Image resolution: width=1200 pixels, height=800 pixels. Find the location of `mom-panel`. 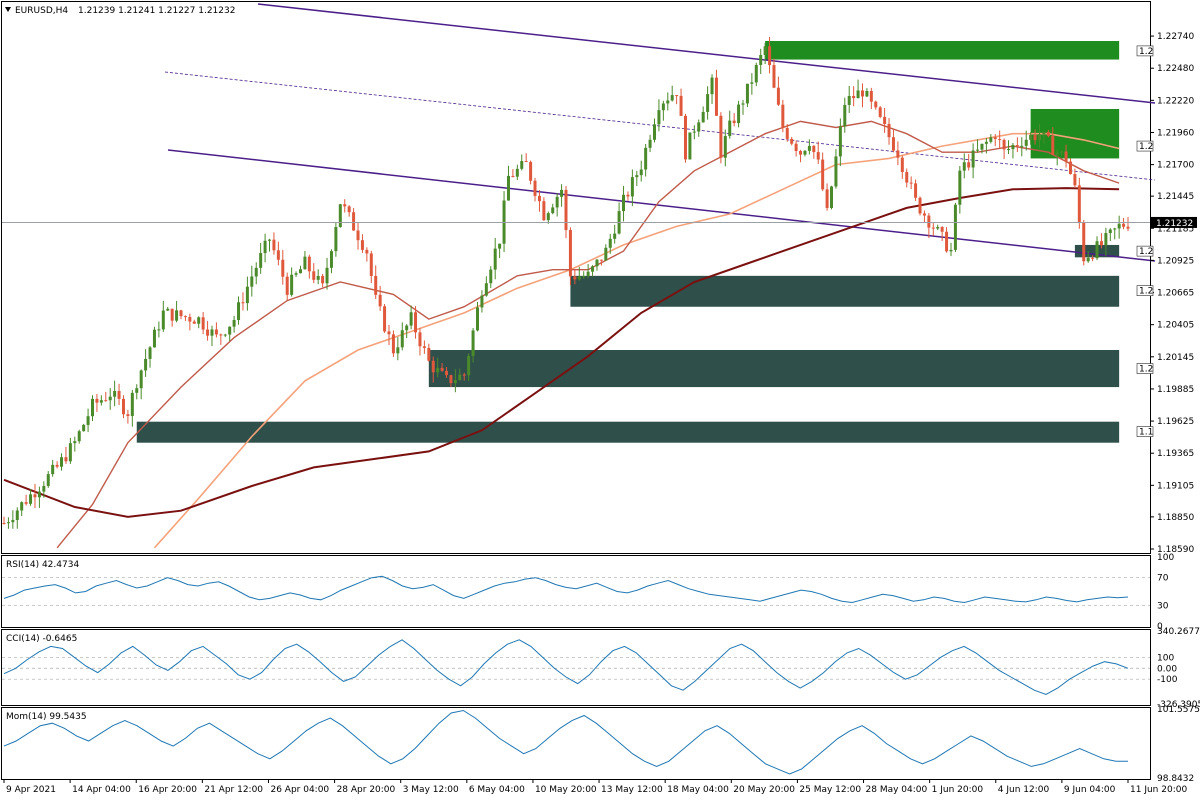

mom-panel is located at coordinates (576, 743).